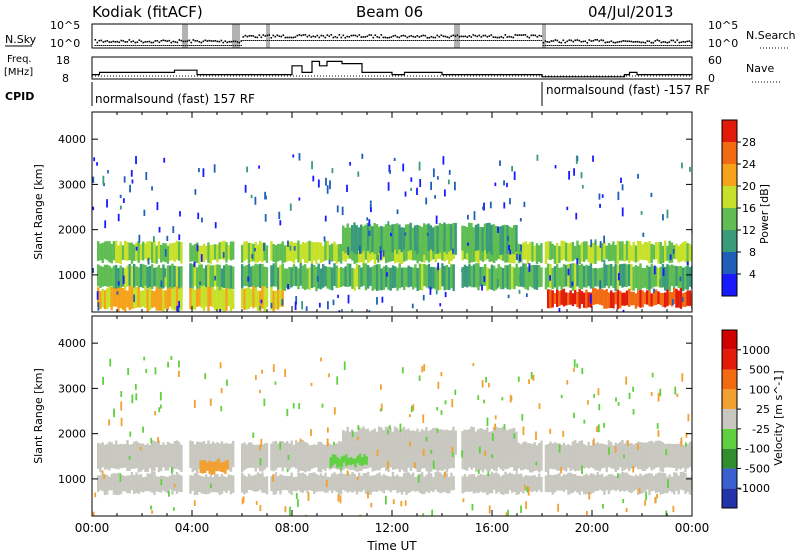 This screenshot has height=554, width=800. Describe the element at coordinates (63, 60) in the screenshot. I see `freq-tick-top: 18` at that location.